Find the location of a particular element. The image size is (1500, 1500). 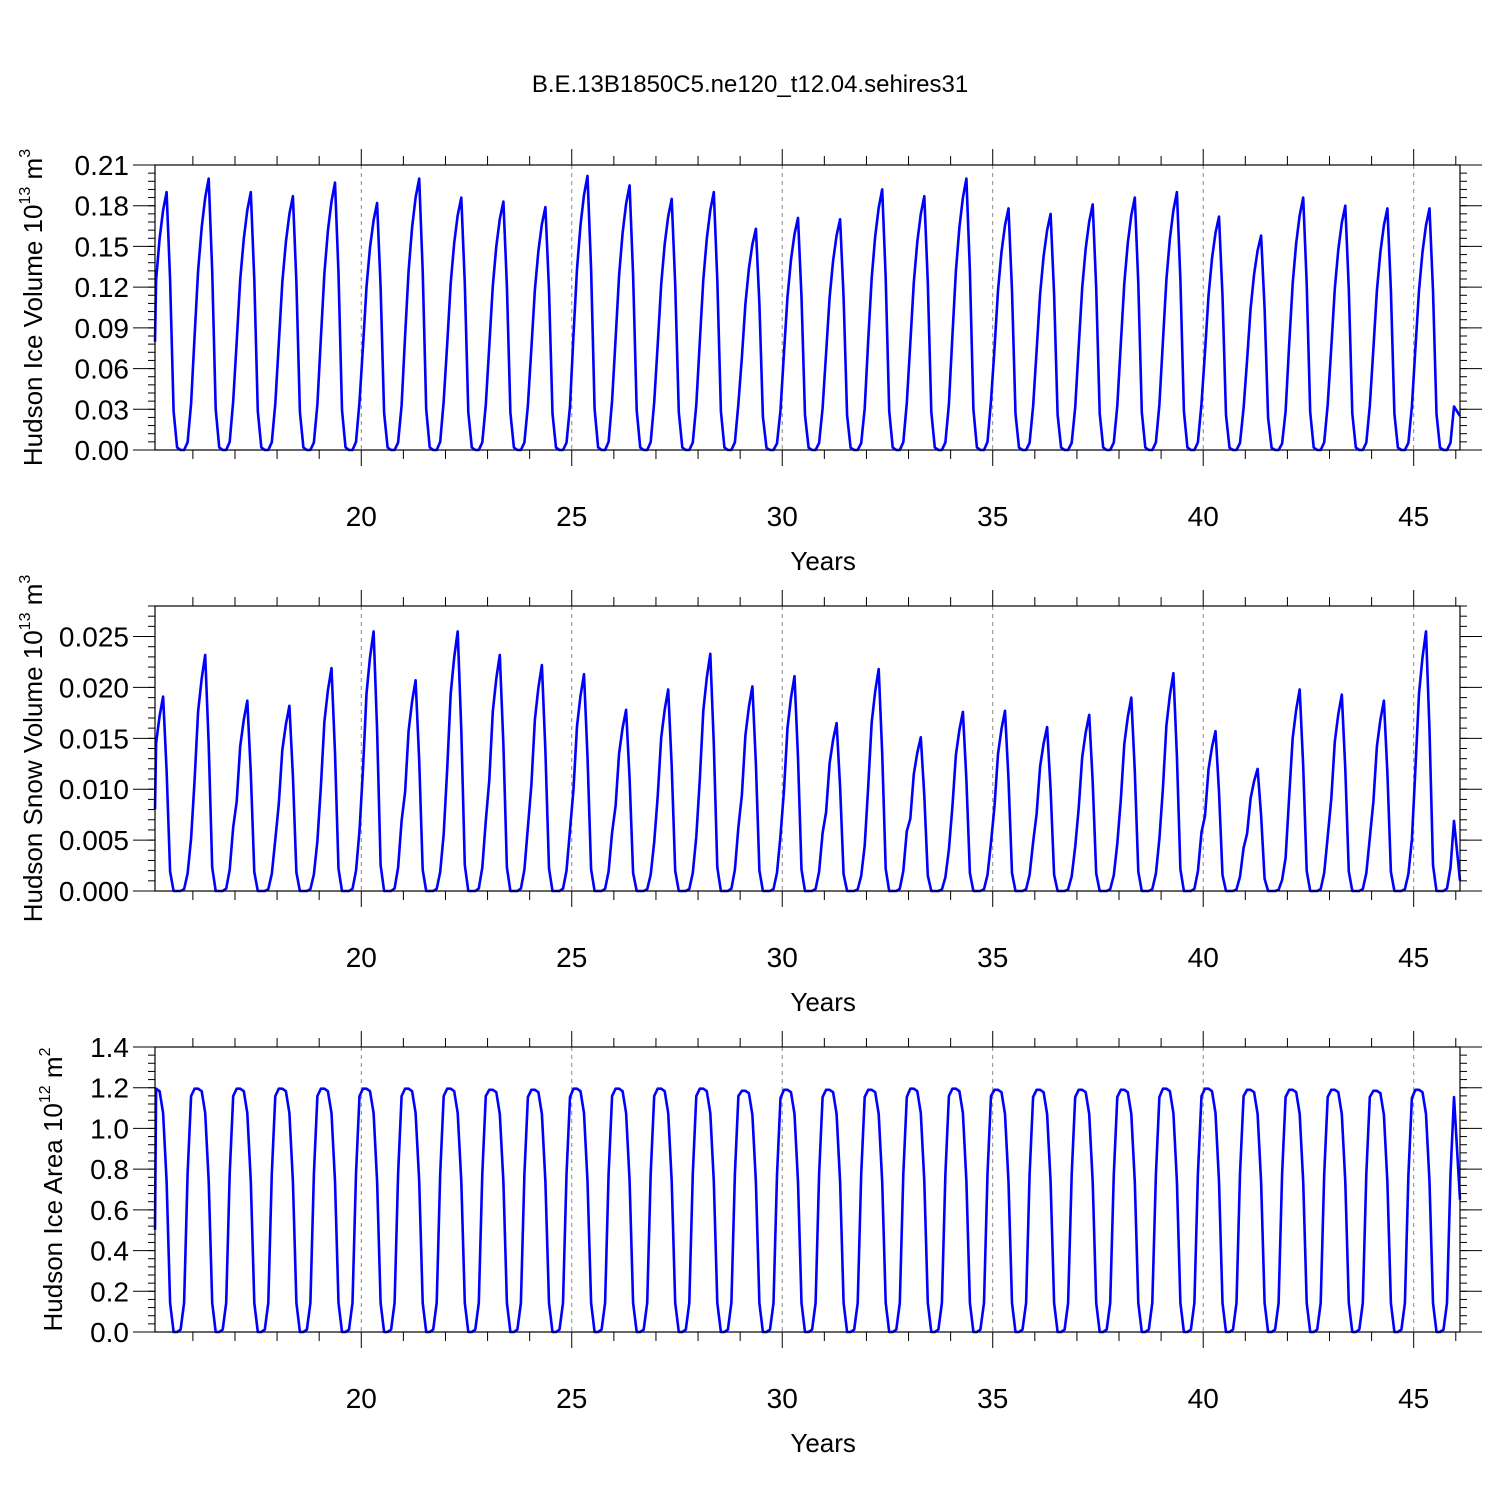

ice-volume-ytick-label: 0.15 is located at coordinates (102, 246).